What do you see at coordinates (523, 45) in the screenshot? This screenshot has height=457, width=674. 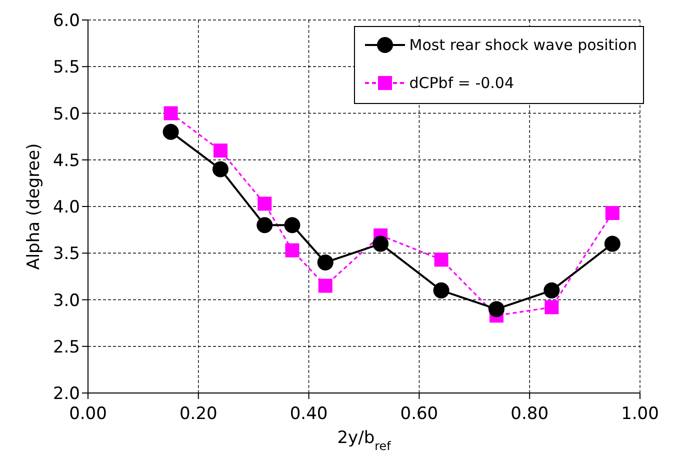 I see `legend-label: Most rear shock wave position` at bounding box center [523, 45].